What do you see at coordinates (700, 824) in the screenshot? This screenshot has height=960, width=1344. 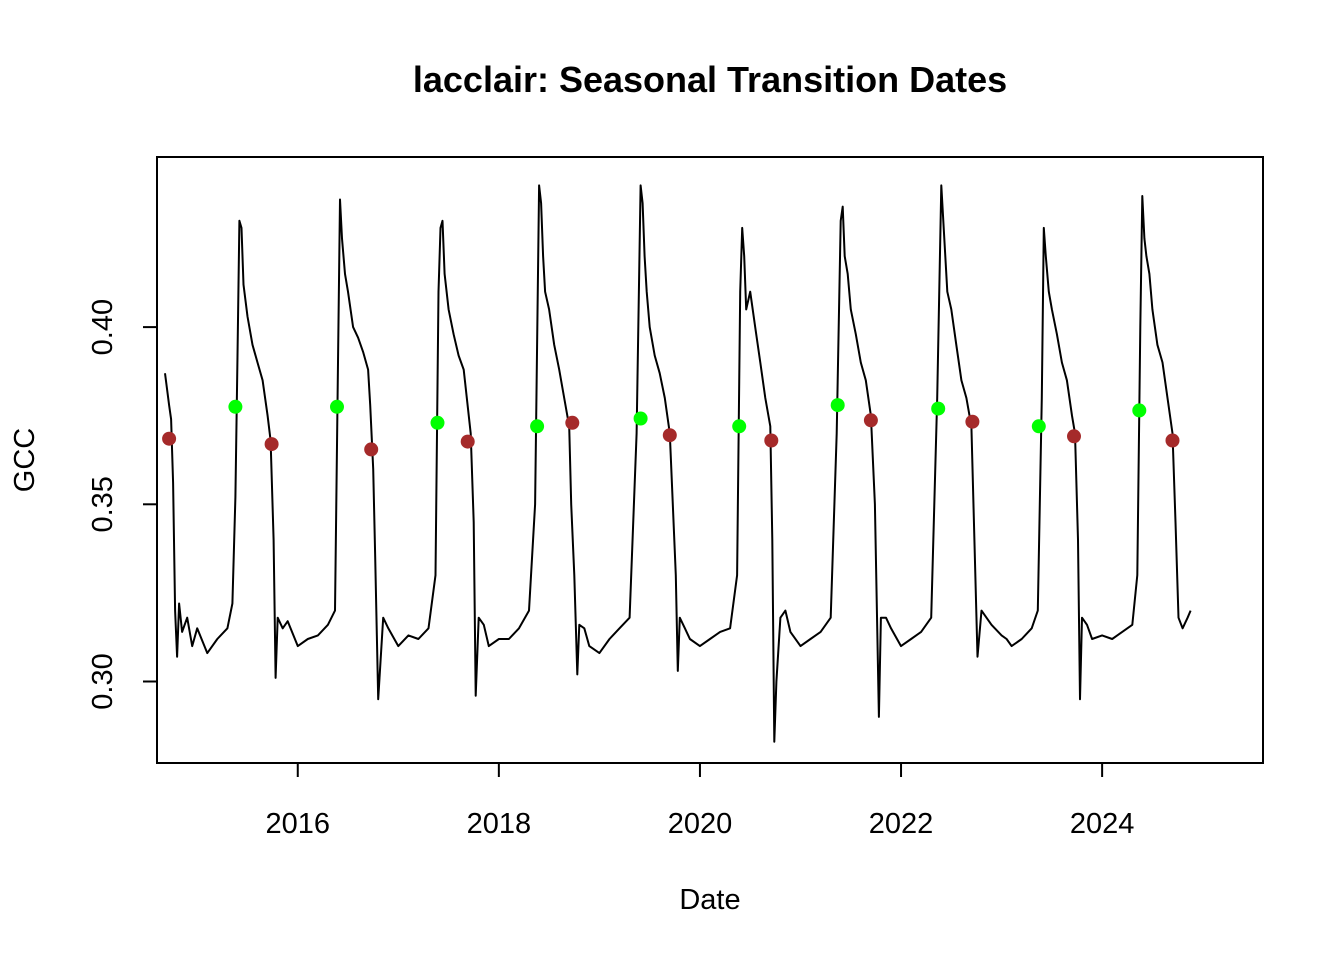 I see `x-tick-label-2: 2020` at bounding box center [700, 824].